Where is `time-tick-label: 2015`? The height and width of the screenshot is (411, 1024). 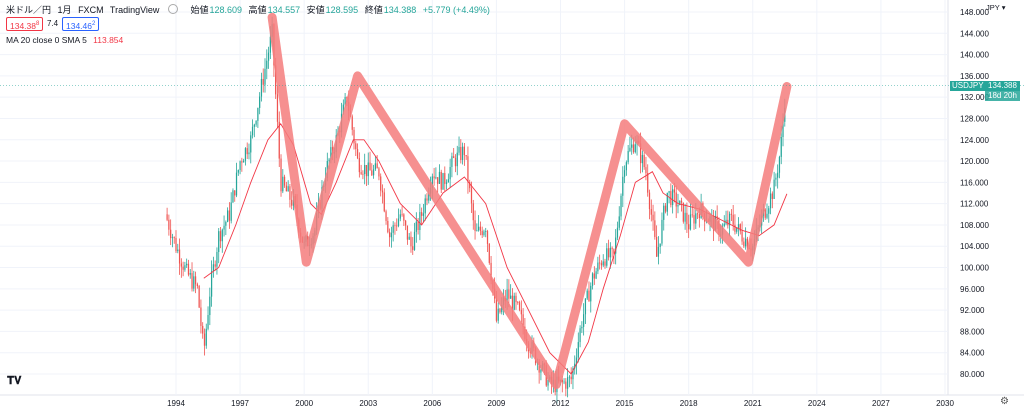
time-tick-label: 2015 is located at coordinates (625, 403).